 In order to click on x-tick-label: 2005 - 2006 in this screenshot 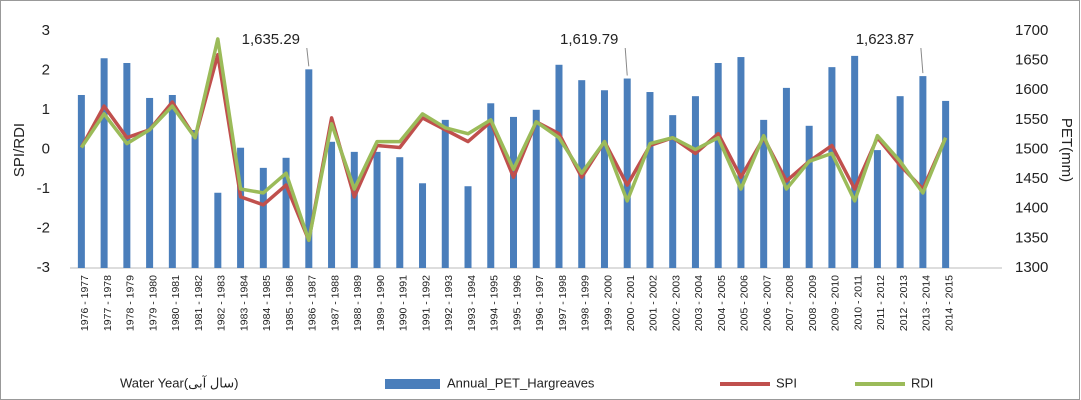, I will do `click(745, 303)`.